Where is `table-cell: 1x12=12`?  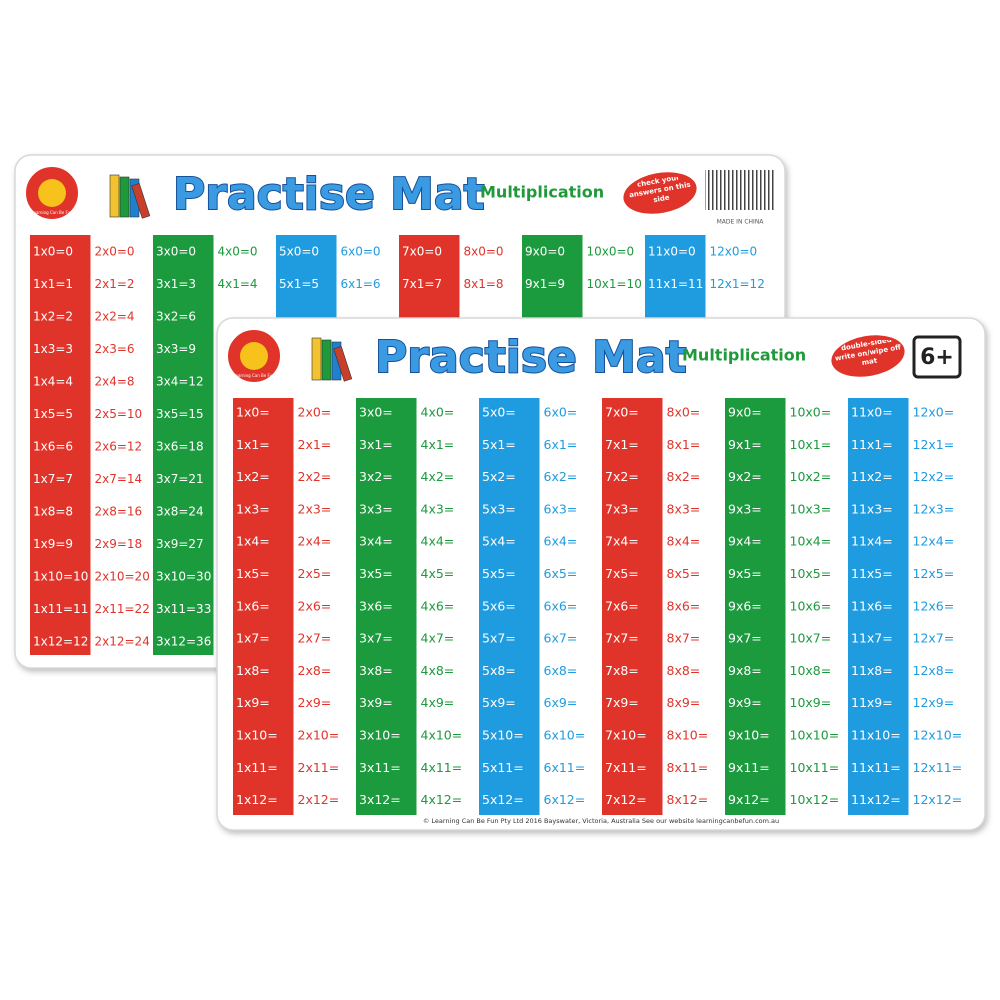 table-cell: 1x12=12 is located at coordinates (60, 642).